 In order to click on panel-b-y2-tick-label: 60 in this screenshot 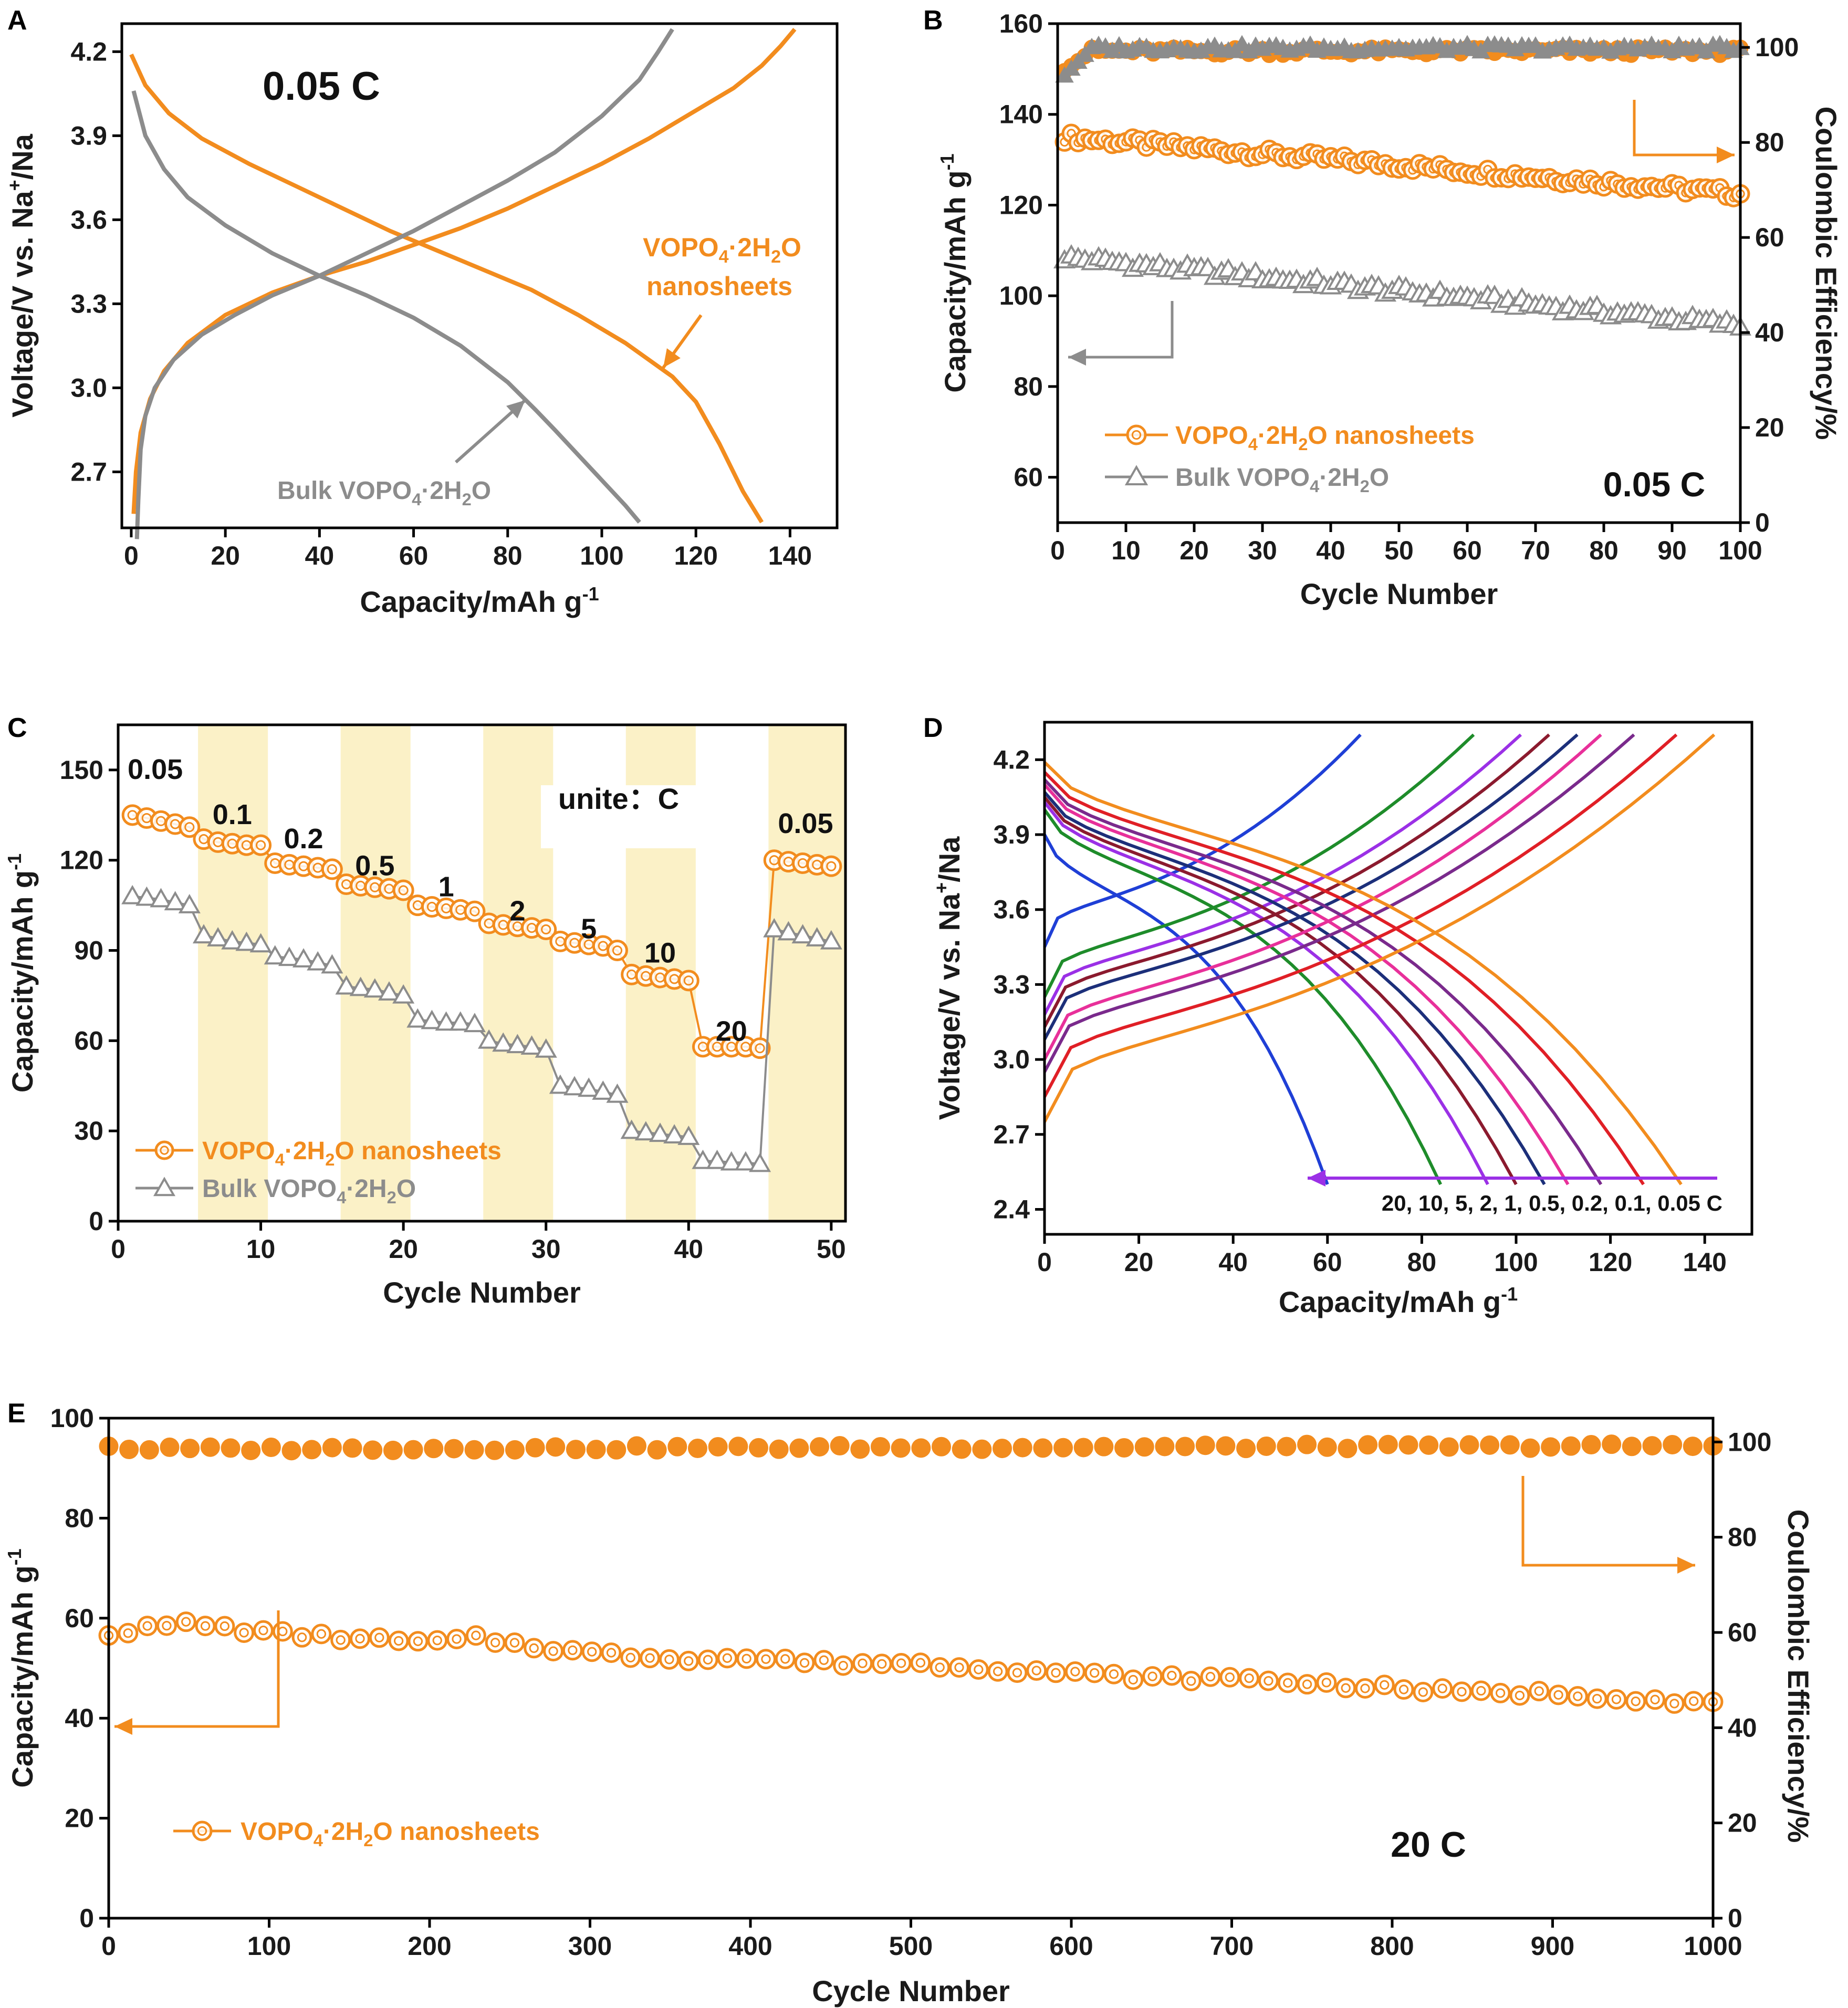, I will do `click(1769, 237)`.